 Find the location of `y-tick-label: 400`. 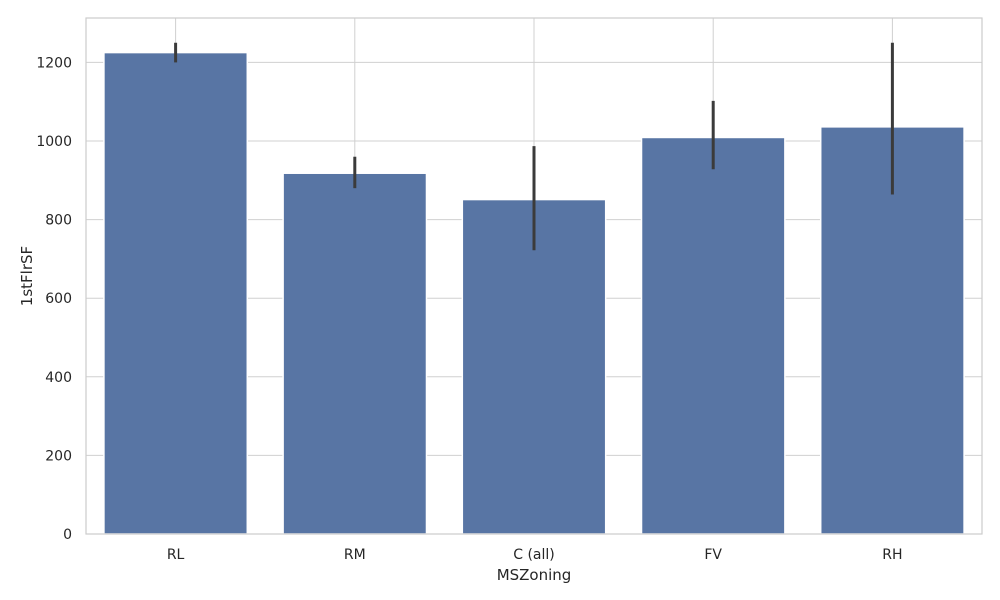

y-tick-label: 400 is located at coordinates (58, 378).